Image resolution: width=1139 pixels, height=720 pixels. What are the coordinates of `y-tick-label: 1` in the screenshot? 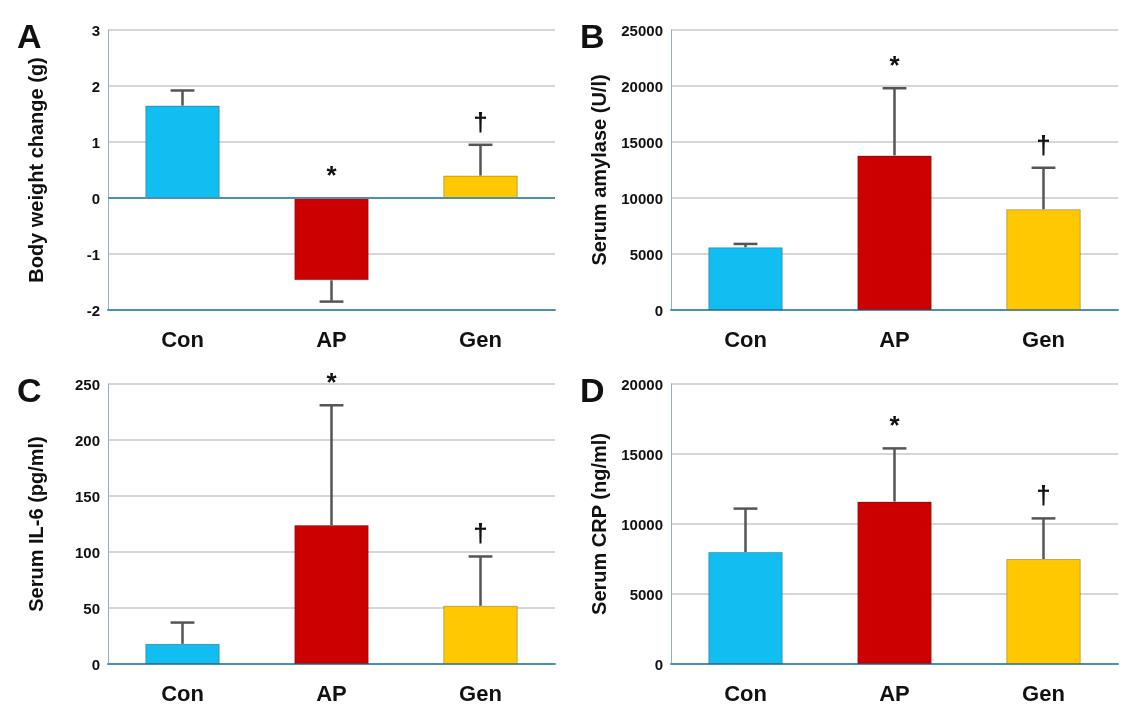 It's located at (95, 142).